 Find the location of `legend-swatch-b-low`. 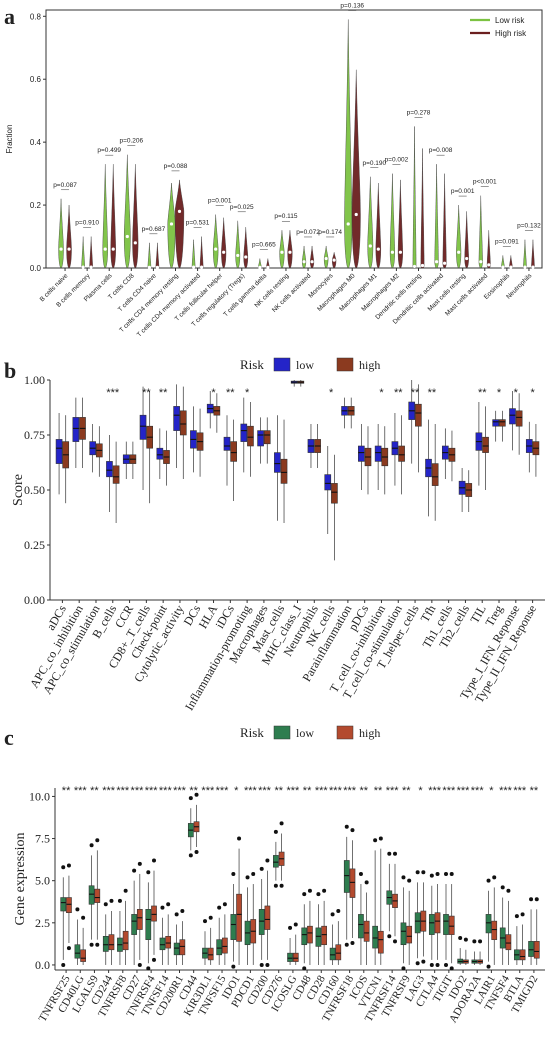

legend-swatch-b-low is located at coordinates (282, 364).